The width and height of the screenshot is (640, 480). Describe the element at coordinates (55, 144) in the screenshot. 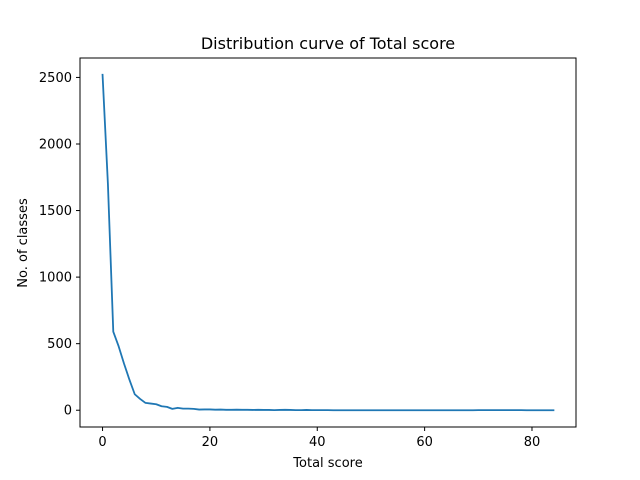

I see `y-tick-label: 2000` at that location.